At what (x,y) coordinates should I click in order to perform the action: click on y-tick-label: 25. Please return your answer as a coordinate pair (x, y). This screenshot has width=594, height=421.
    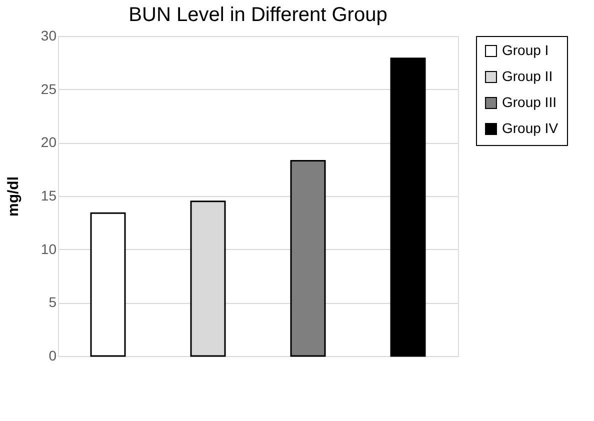
    Looking at the image, I should click on (48, 88).